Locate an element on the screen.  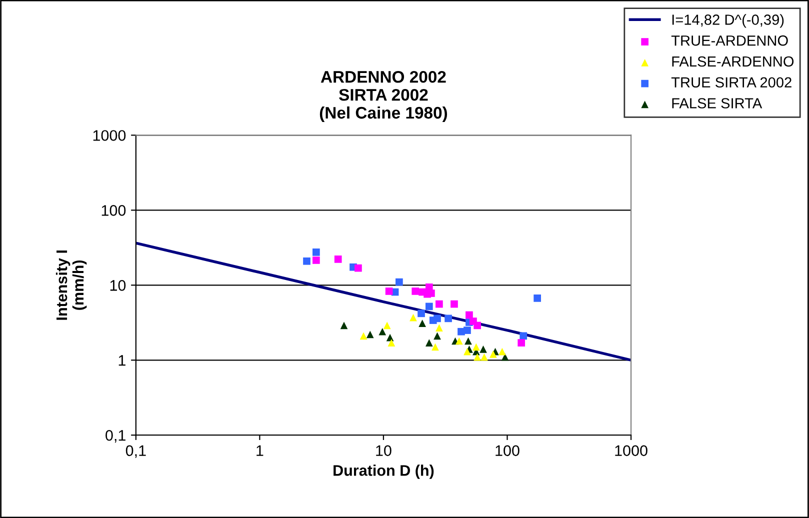
legend-label: FALSE-ARDENNO is located at coordinates (733, 61).